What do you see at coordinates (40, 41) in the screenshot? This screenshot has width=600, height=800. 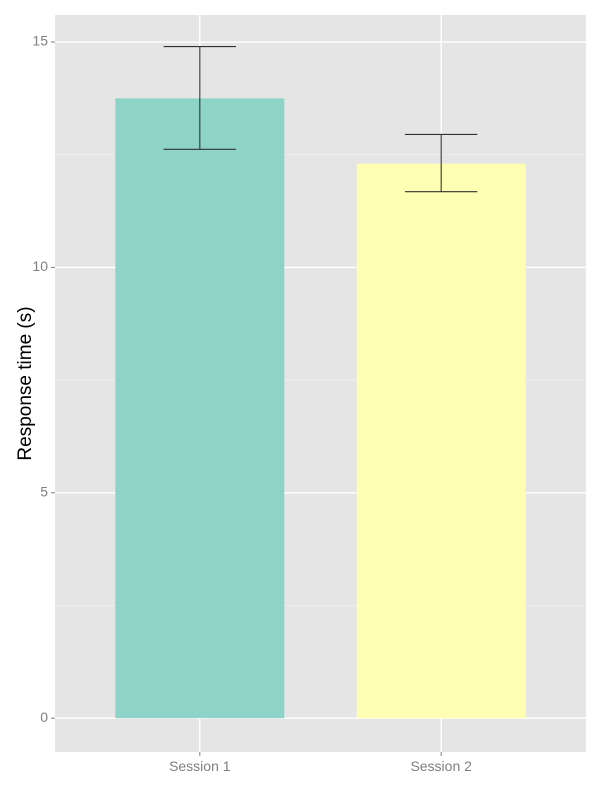 I see `y-tick-label: 15` at bounding box center [40, 41].